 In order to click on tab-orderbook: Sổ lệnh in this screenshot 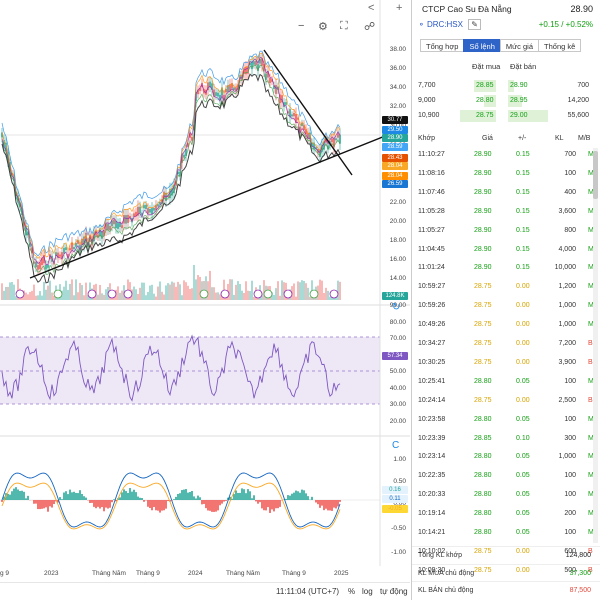, I will do `click(481, 45)`.